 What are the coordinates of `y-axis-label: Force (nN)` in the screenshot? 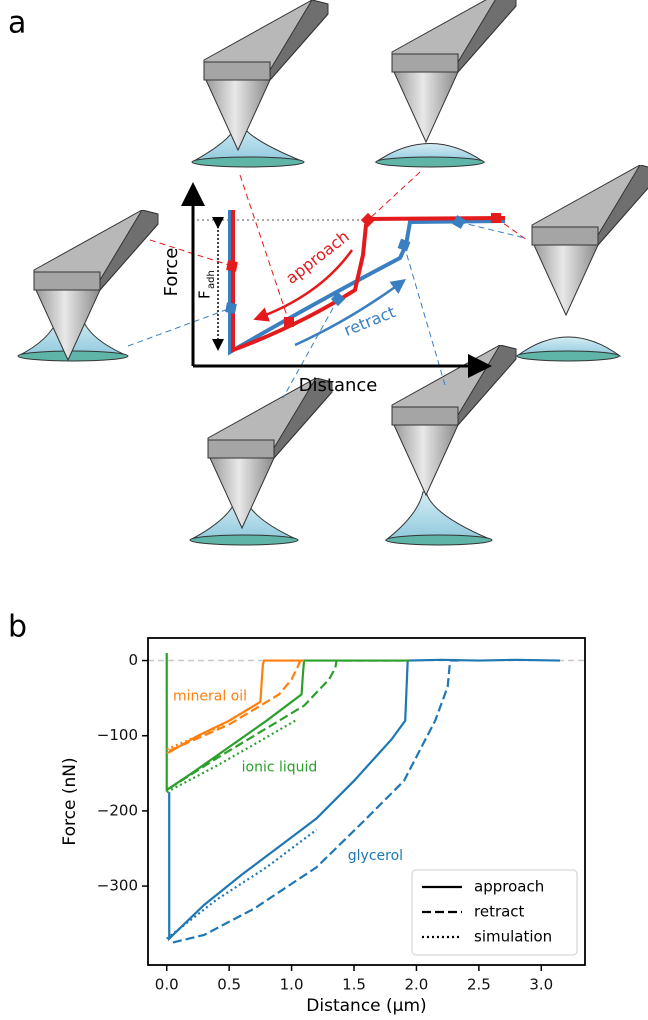 It's located at (70, 801).